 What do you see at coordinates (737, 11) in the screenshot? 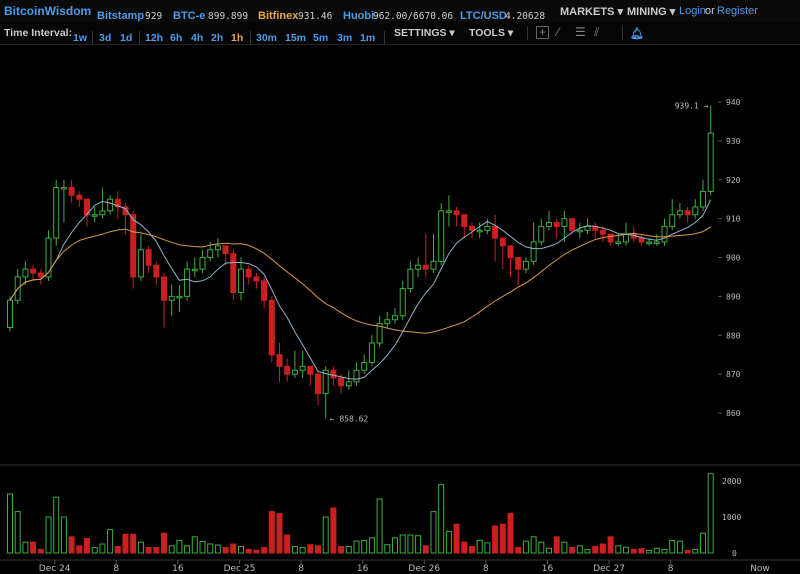
I see `register-link: Register` at bounding box center [737, 11].